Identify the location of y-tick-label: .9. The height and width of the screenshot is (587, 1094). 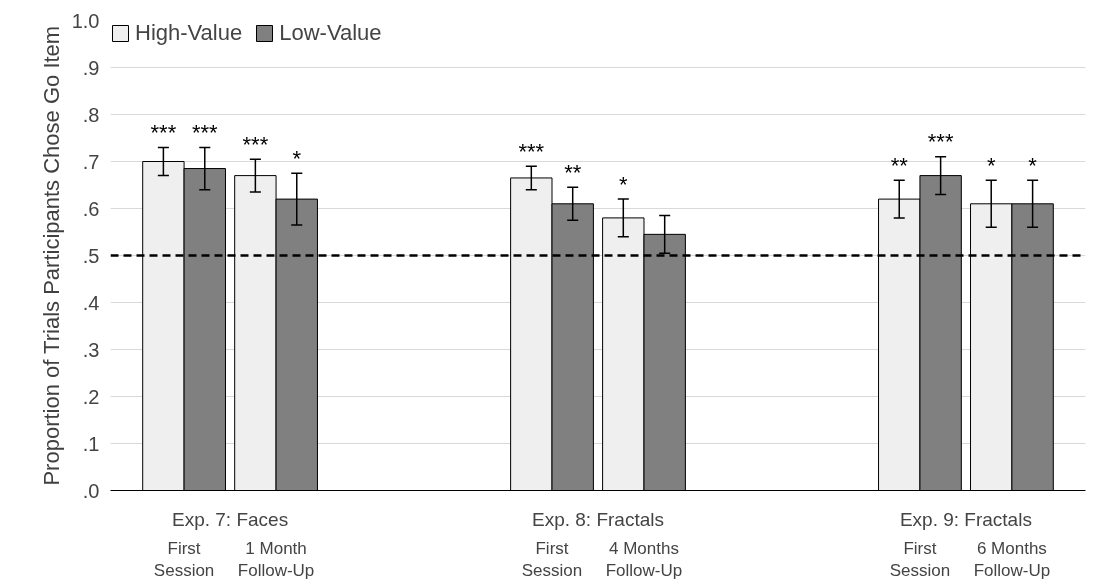
(91, 67).